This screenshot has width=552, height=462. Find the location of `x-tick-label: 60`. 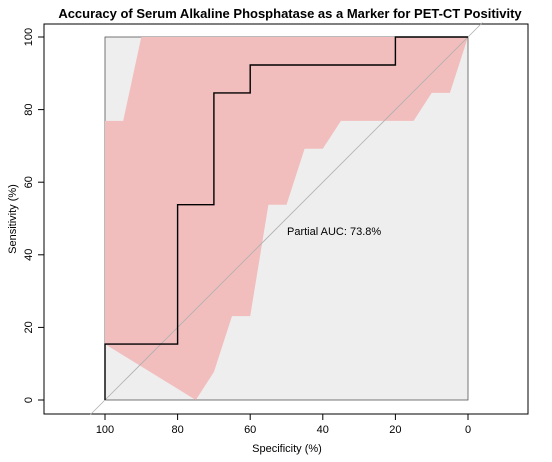

x-tick-label: 60 is located at coordinates (250, 430).